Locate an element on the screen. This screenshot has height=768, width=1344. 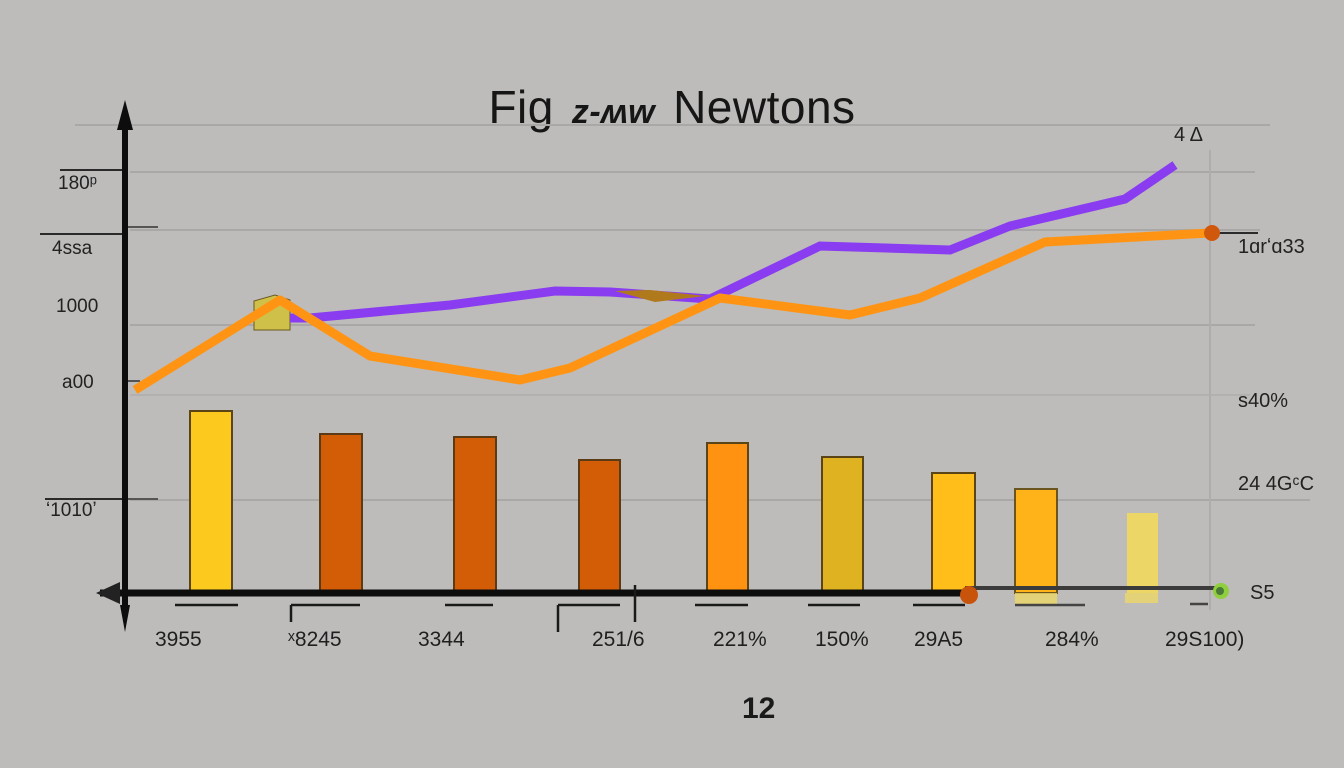
y-label-3: 1000 is located at coordinates (77, 306).